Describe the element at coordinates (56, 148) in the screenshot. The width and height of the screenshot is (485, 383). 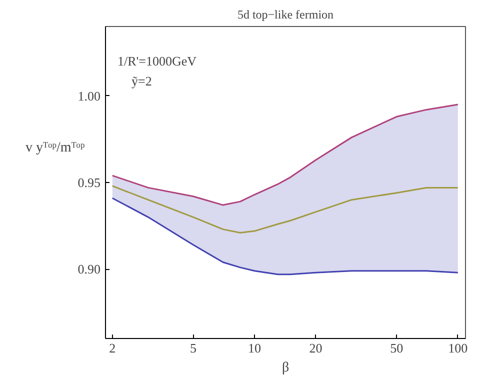
I see `y-axis-title: v yᵀᵒᵖ/mᵀᵒᵖ` at that location.